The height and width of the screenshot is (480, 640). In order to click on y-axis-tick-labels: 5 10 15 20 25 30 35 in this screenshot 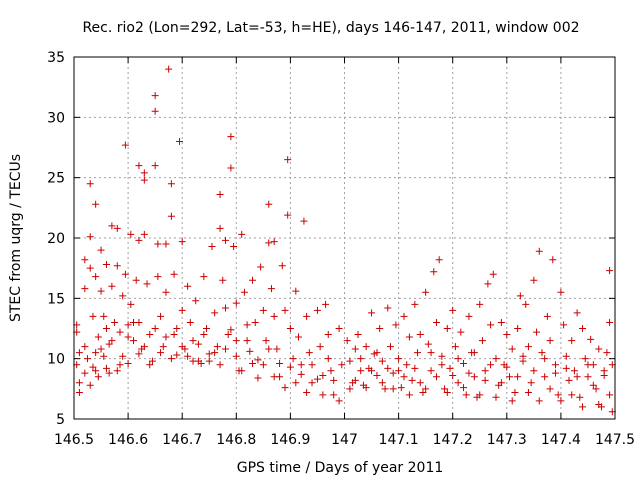, I will do `click(56, 239)`.